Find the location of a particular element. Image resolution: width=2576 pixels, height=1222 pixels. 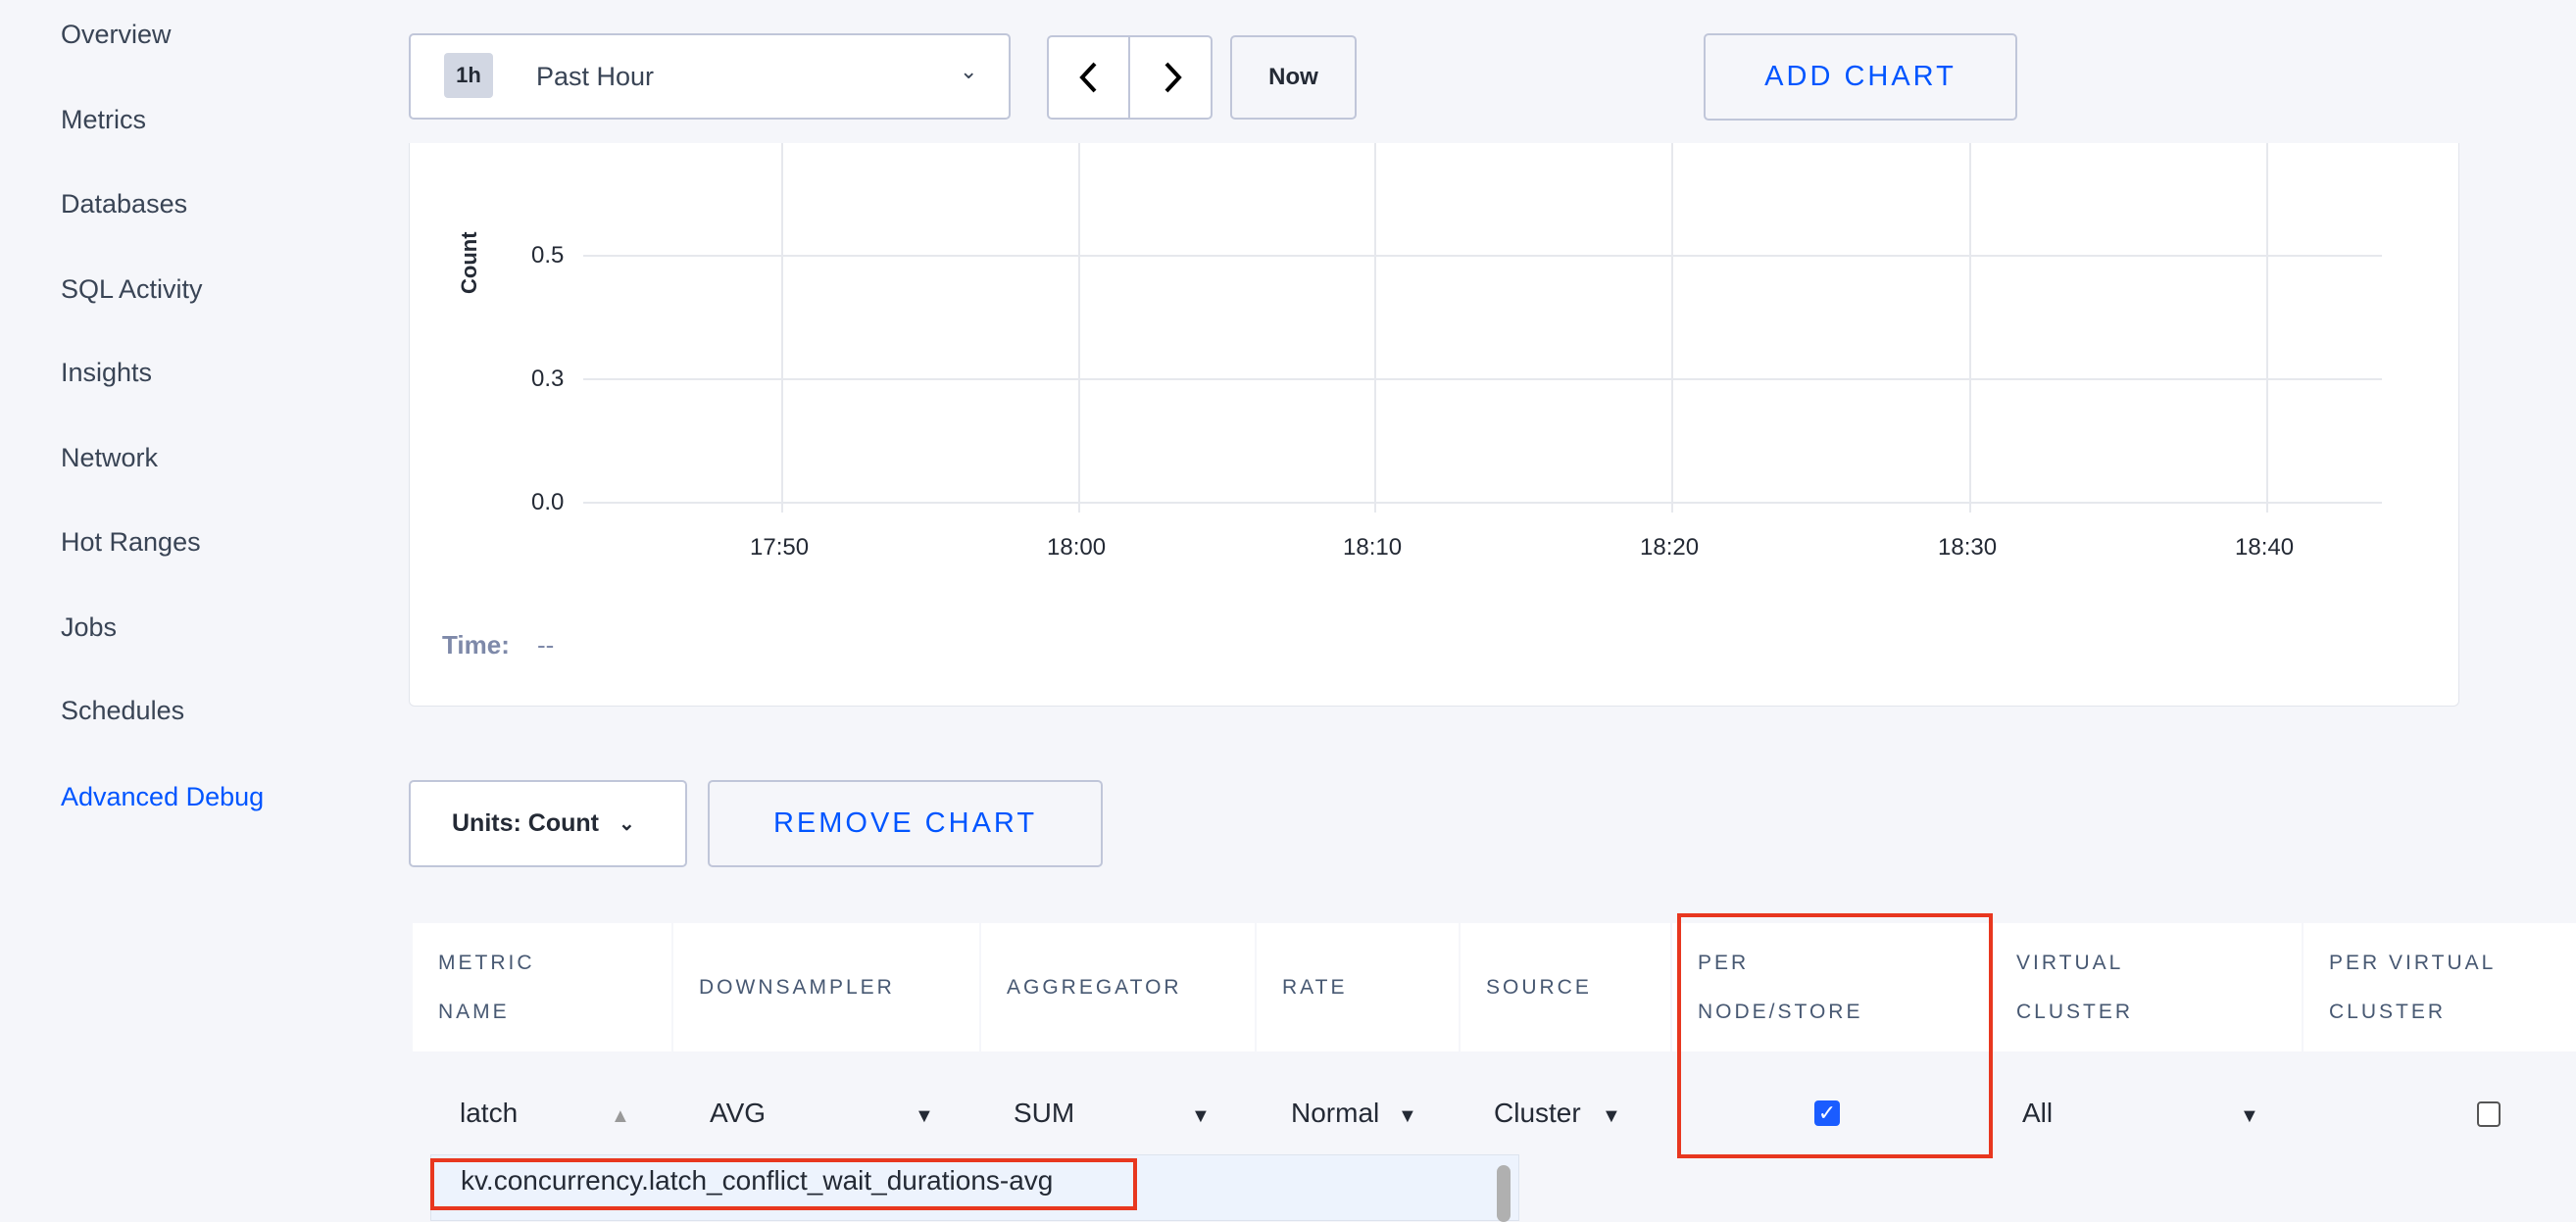

time-value: -- is located at coordinates (546, 645).